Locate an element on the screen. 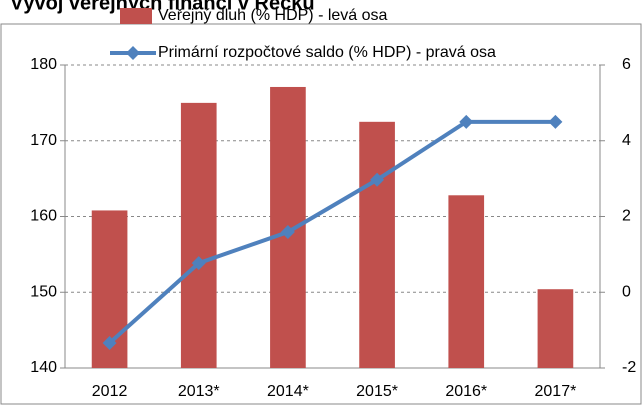  y-tick-label: 160 is located at coordinates (43, 216).